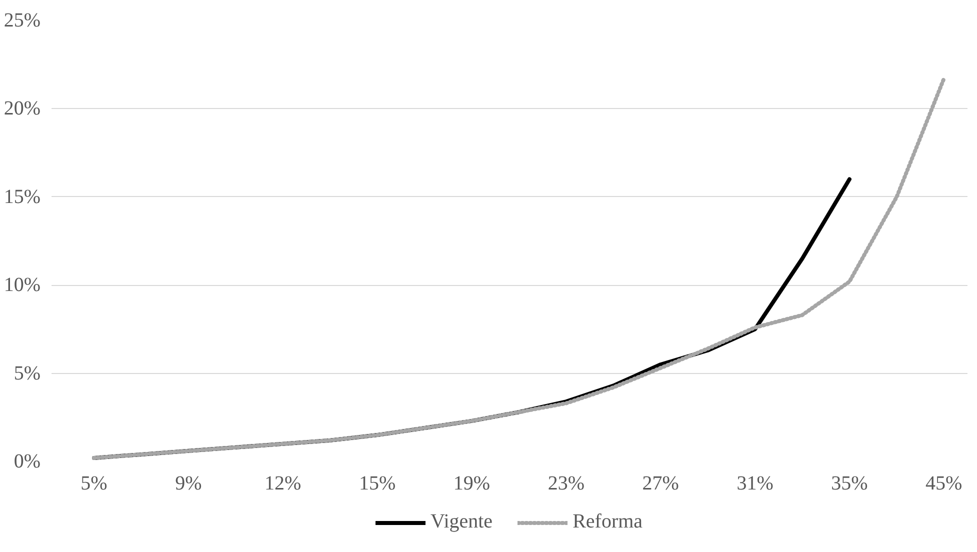 The height and width of the screenshot is (552, 977). What do you see at coordinates (22, 285) in the screenshot?
I see `y-tick-label: 10%` at bounding box center [22, 285].